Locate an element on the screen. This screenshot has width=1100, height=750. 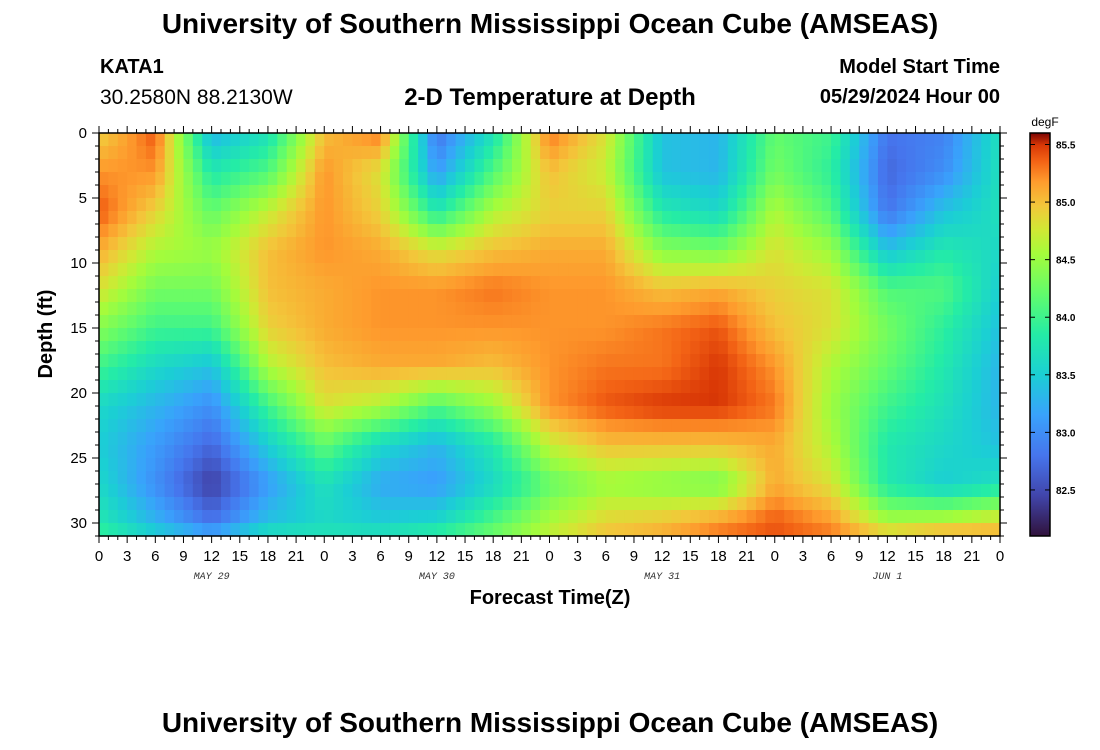
colorbar-tick-label: 82.5 is located at coordinates (1066, 491).